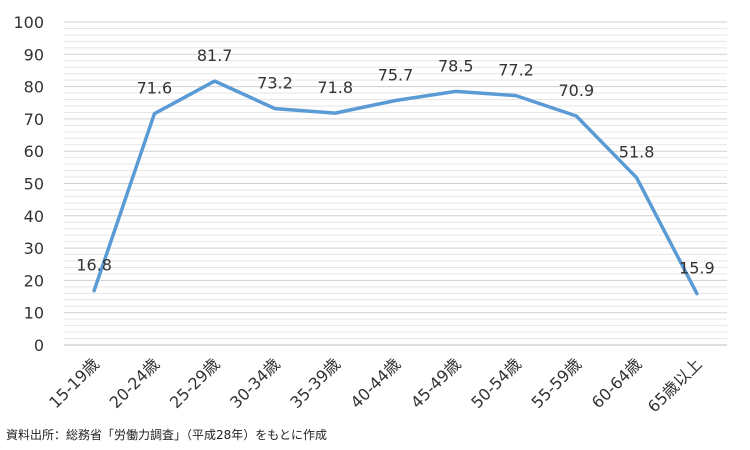 The image size is (750, 450). Describe the element at coordinates (34, 119) in the screenshot. I see `y-tick-label: 70` at that location.